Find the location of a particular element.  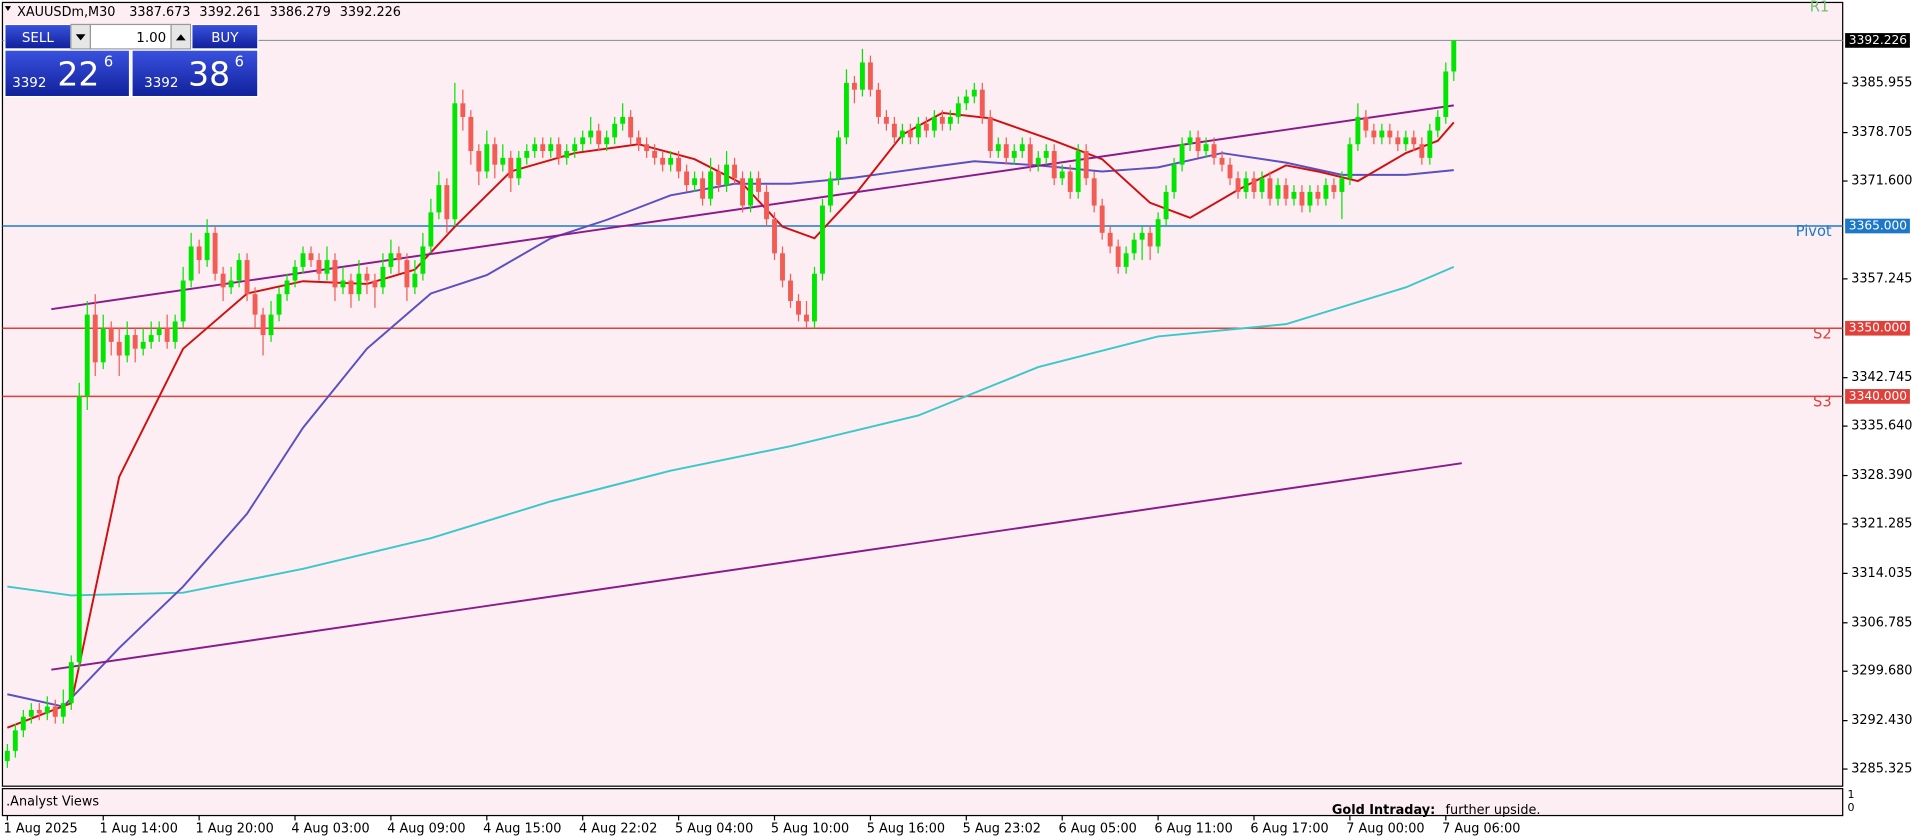

x-tick-label: 5 Aug 04:00 is located at coordinates (714, 828).